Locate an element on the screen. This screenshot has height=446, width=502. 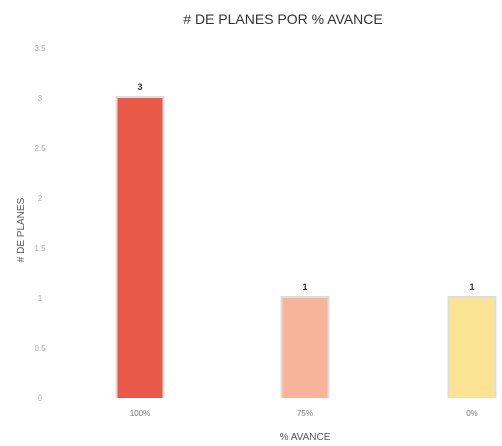
category-labels-group: 100% 75% 0% is located at coordinates (304, 413).